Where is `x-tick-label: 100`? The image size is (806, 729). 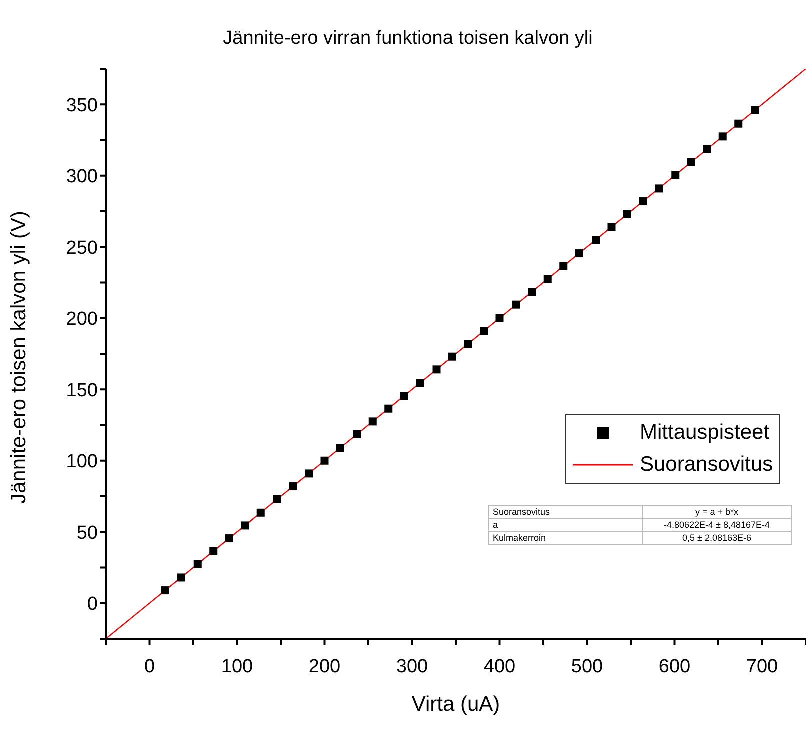 x-tick-label: 100 is located at coordinates (237, 667).